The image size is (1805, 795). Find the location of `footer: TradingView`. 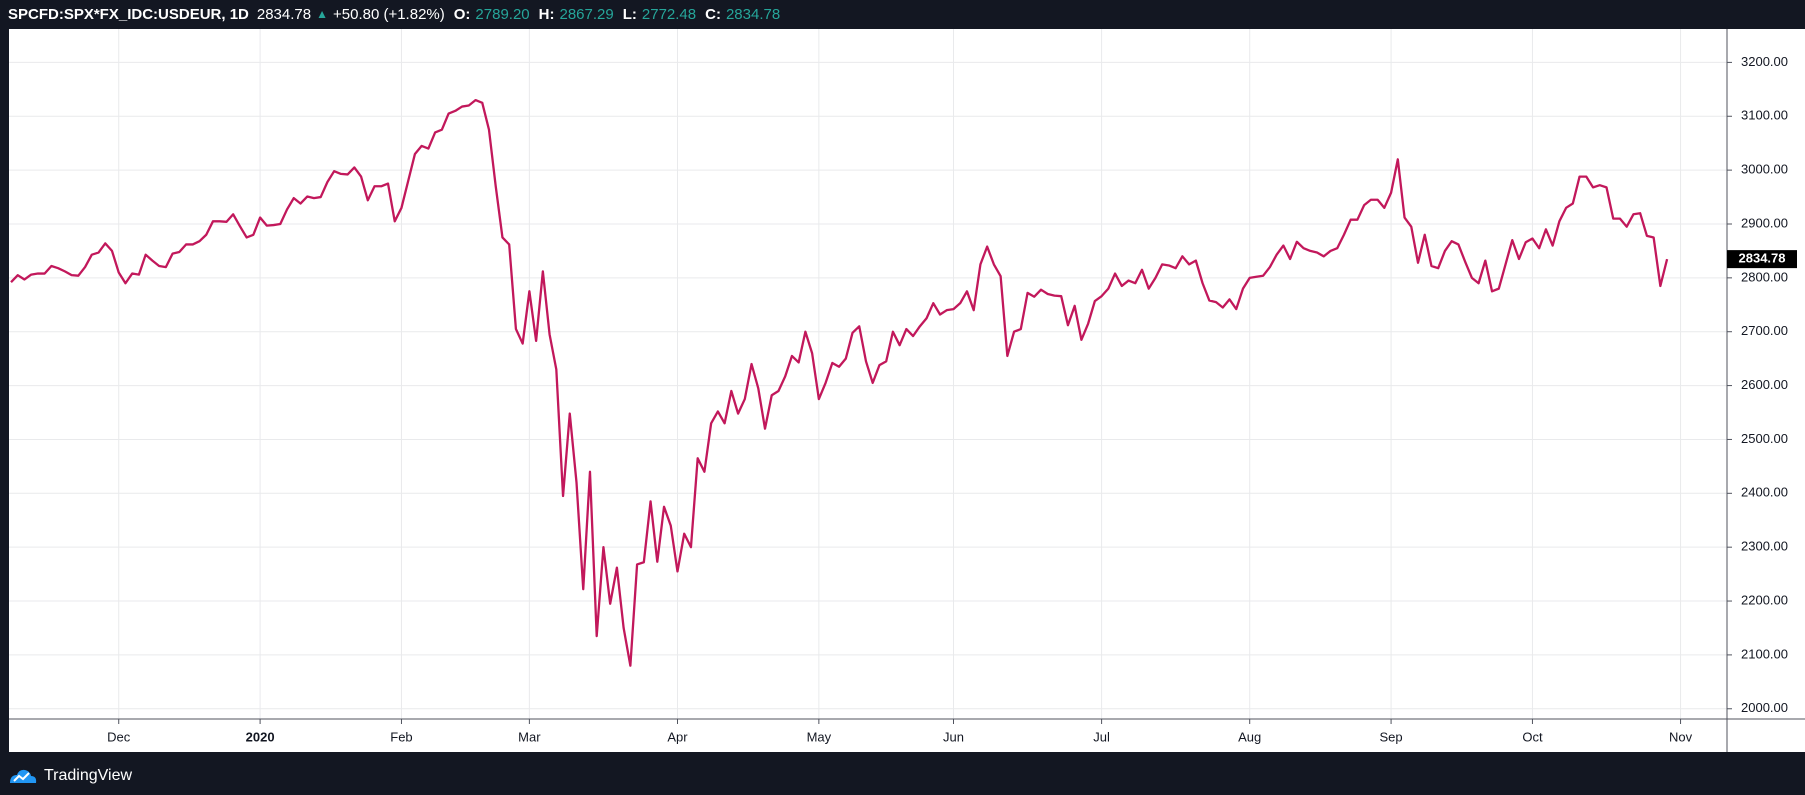

footer: TradingView is located at coordinates (70, 776).